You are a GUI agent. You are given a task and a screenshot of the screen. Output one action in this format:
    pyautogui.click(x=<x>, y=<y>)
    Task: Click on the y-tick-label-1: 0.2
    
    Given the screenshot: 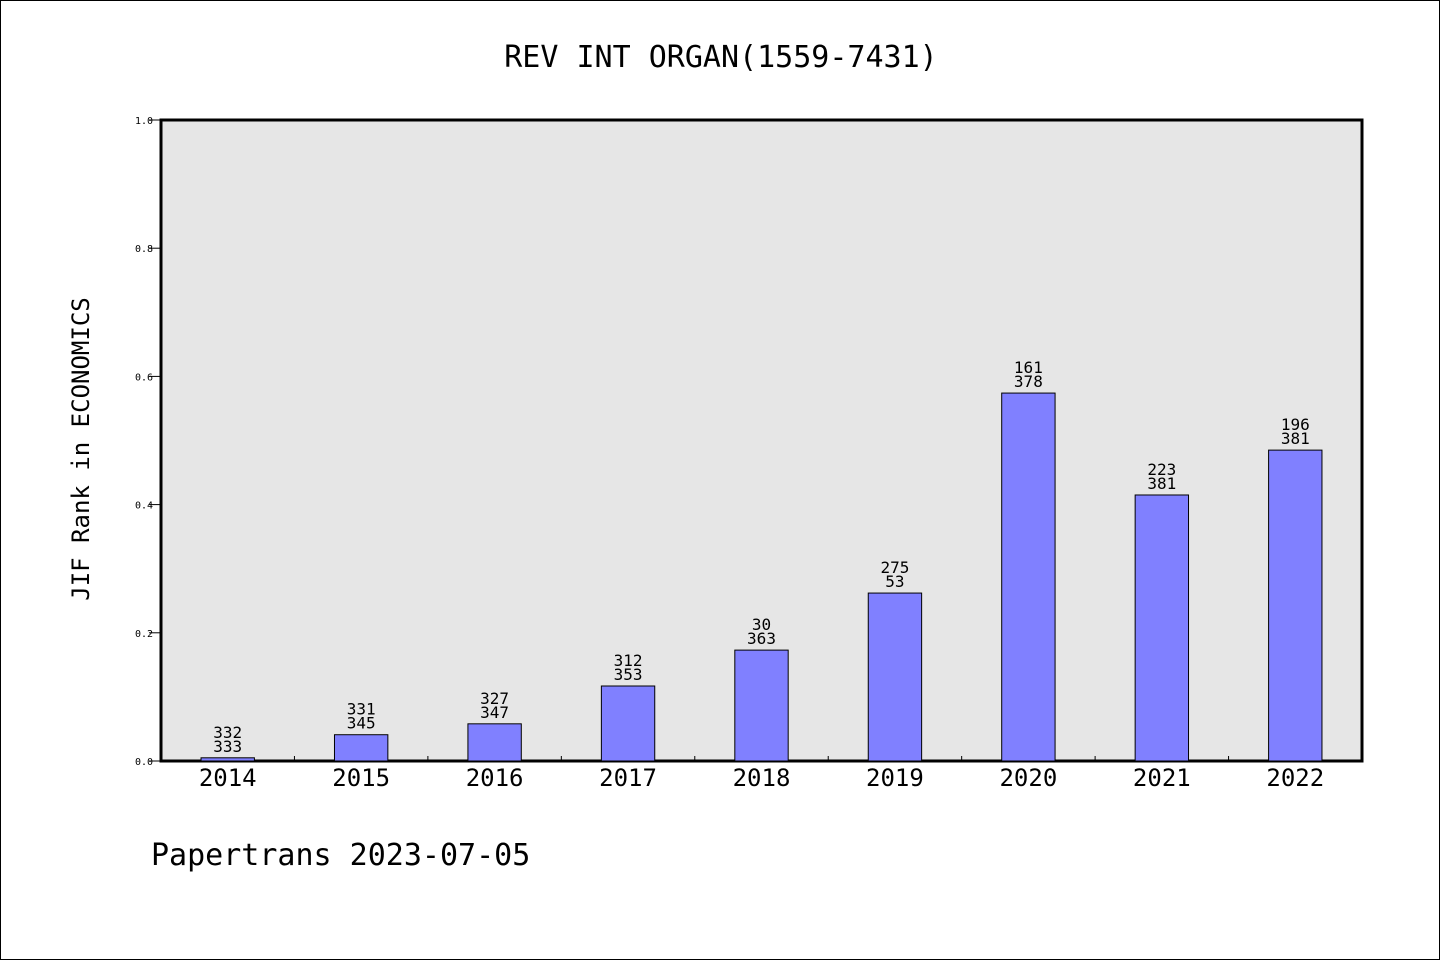 What is the action you would take?
    pyautogui.click(x=144, y=634)
    